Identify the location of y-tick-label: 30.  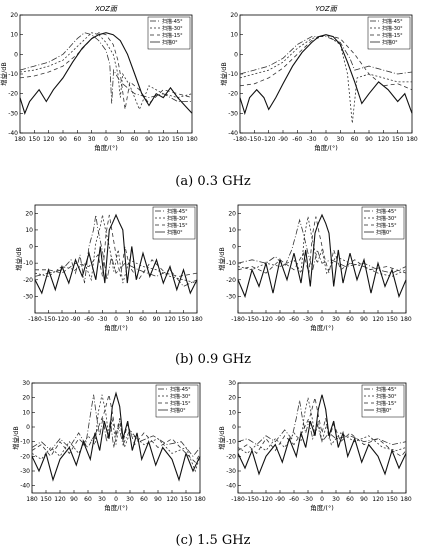
(26, 383).